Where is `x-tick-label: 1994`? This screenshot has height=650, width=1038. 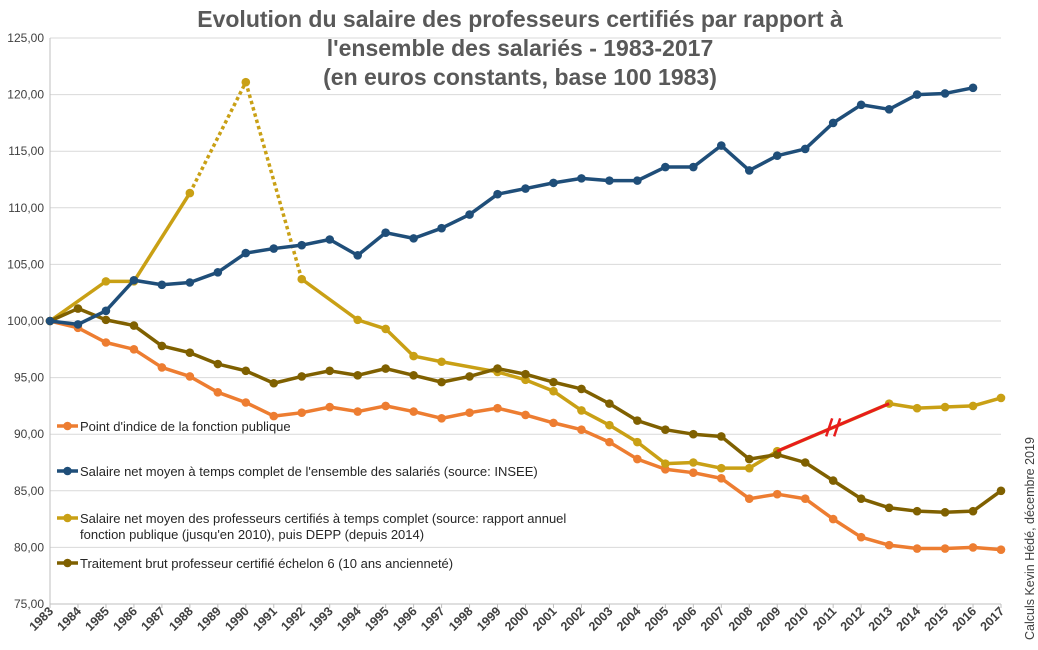
x-tick-label: 1994 is located at coordinates (349, 619).